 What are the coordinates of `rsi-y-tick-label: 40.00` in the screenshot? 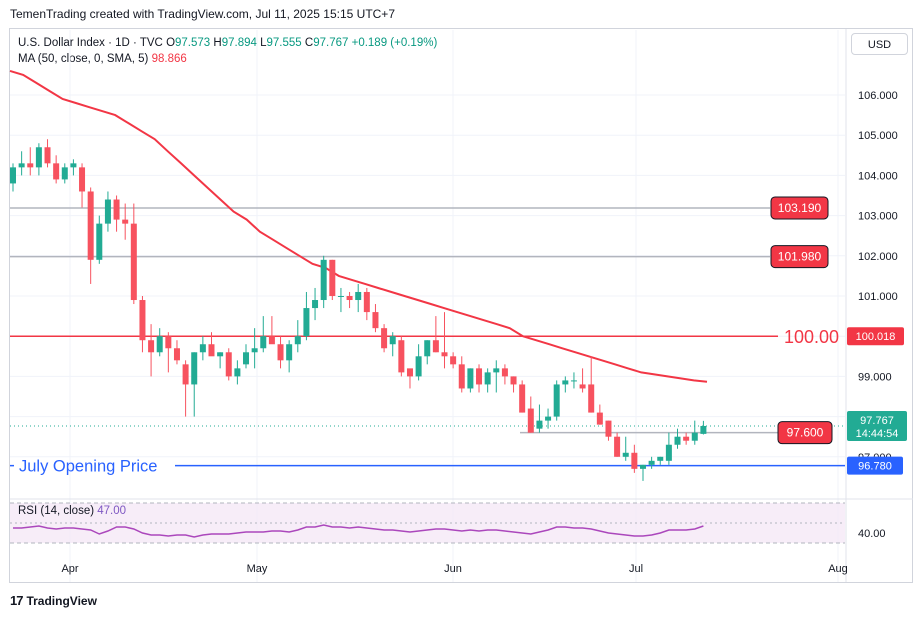 It's located at (872, 534).